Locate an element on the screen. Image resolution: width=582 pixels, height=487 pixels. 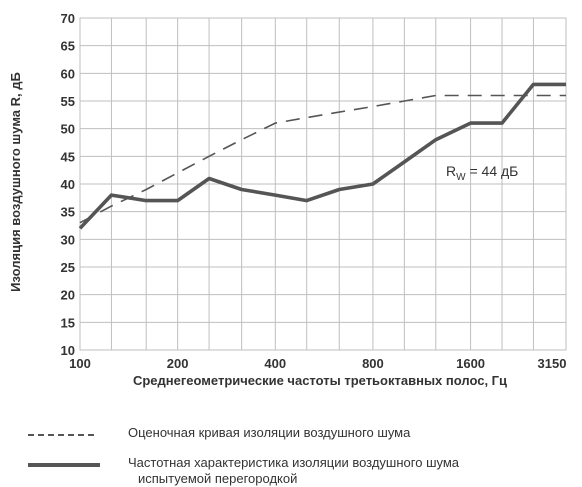
y-tick-label: 60 is located at coordinates (68, 73).